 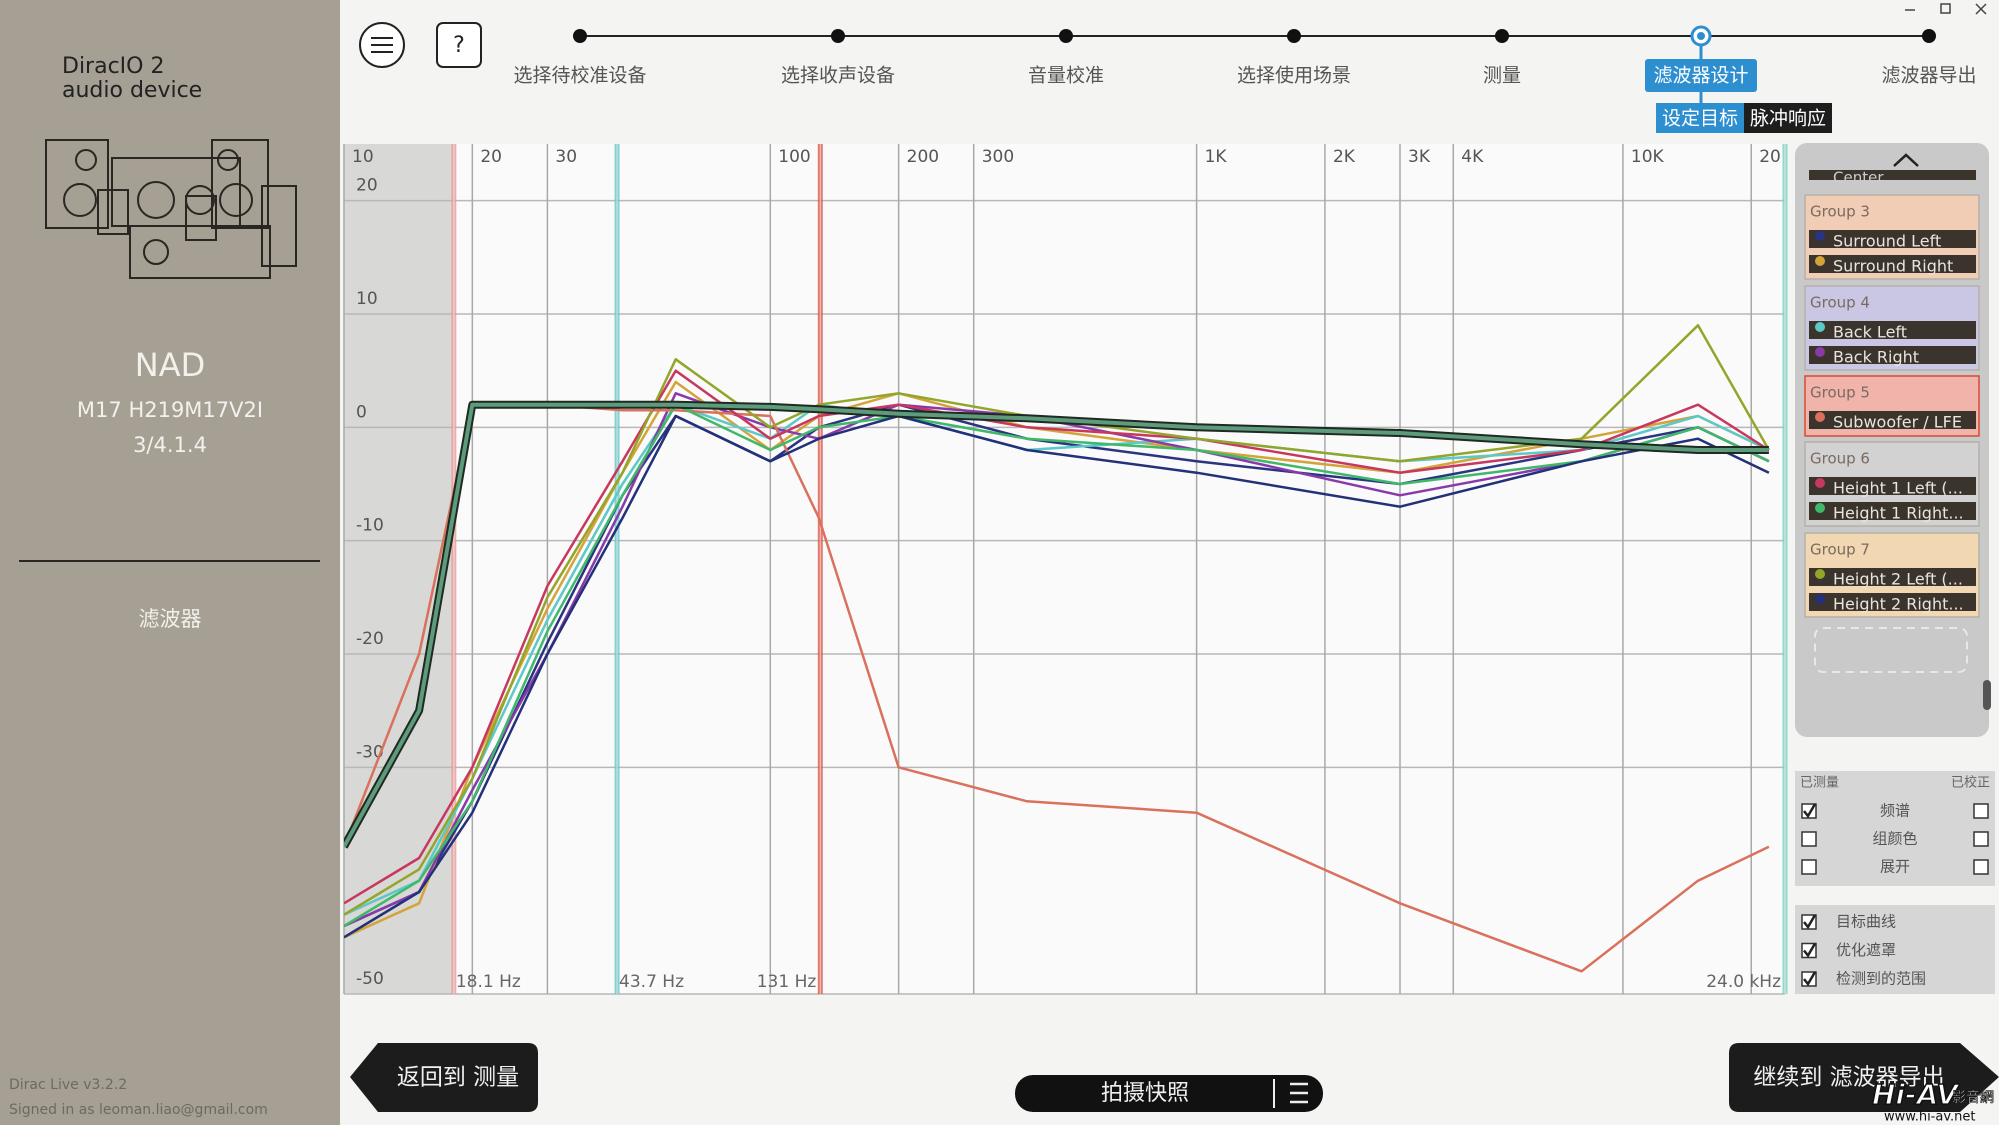 I want to click on step-label: 选择待校准设备, so click(x=579, y=76).